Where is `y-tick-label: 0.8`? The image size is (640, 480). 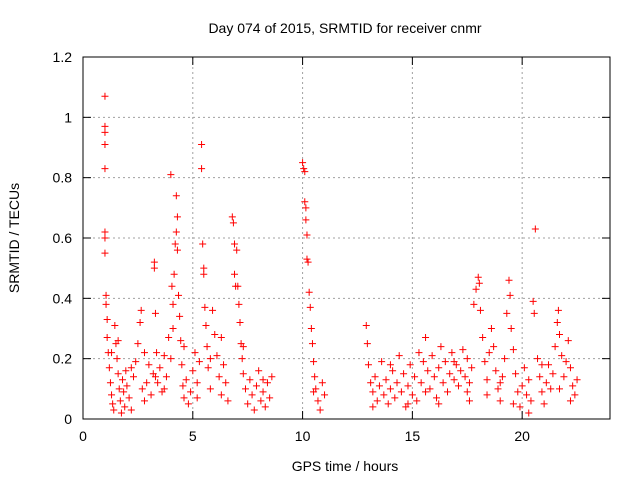 y-tick-label: 0.8 is located at coordinates (63, 178).